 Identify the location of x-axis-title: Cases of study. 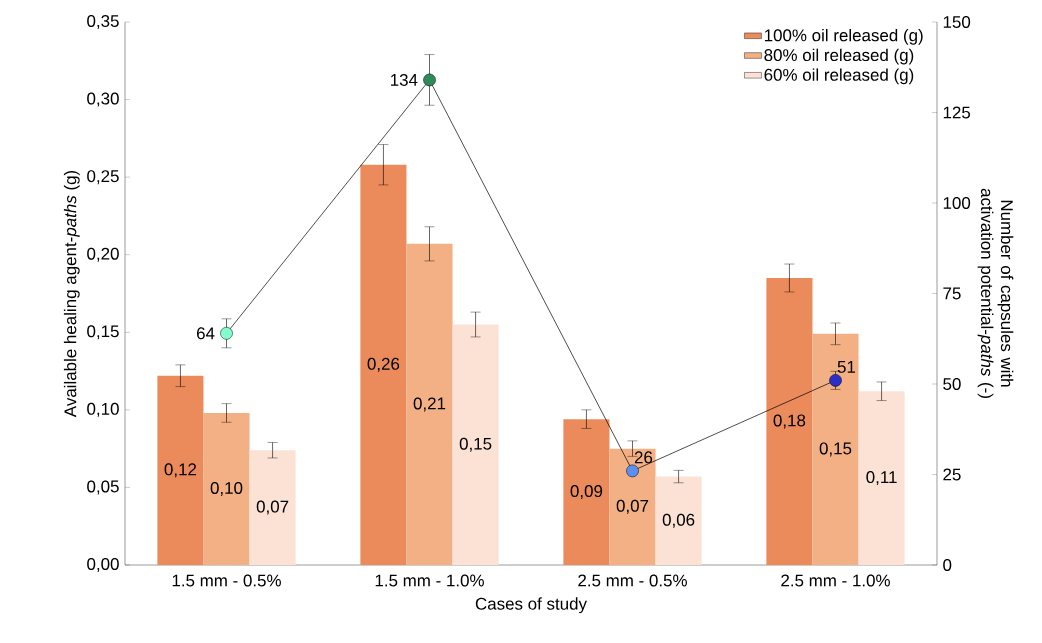
(531, 605).